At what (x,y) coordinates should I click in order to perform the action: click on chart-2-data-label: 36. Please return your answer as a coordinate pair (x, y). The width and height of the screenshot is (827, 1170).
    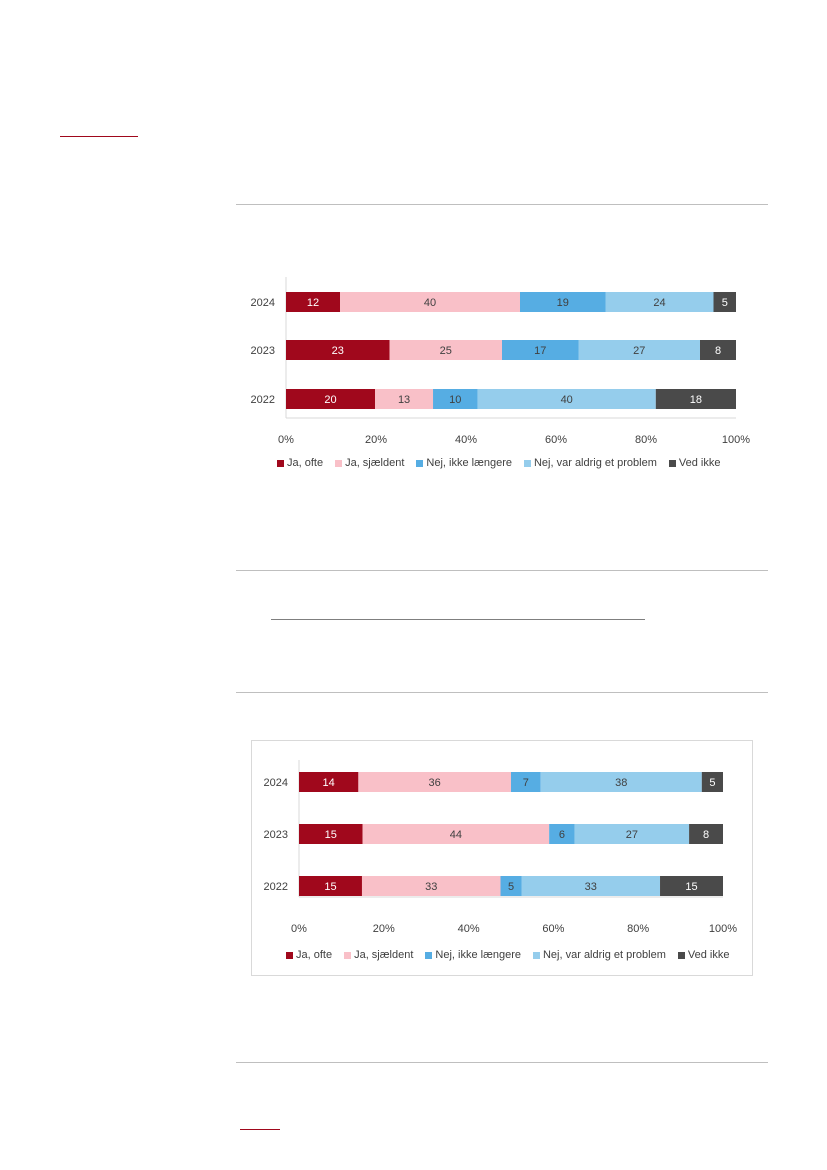
    Looking at the image, I should click on (435, 783).